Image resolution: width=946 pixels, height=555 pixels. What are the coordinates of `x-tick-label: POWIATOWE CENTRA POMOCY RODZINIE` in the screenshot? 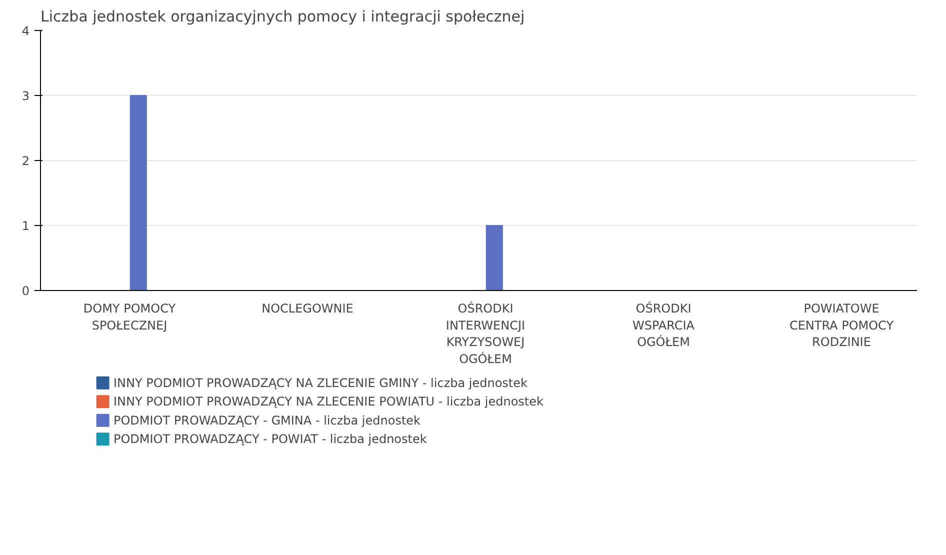 It's located at (841, 326).